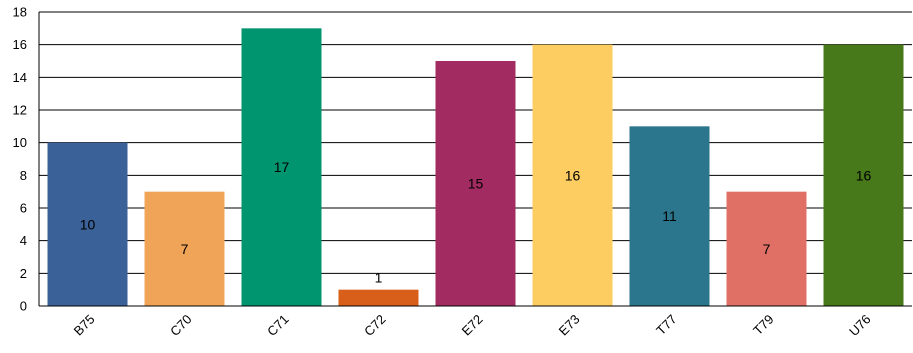  I want to click on data-label: 1, so click(379, 278).